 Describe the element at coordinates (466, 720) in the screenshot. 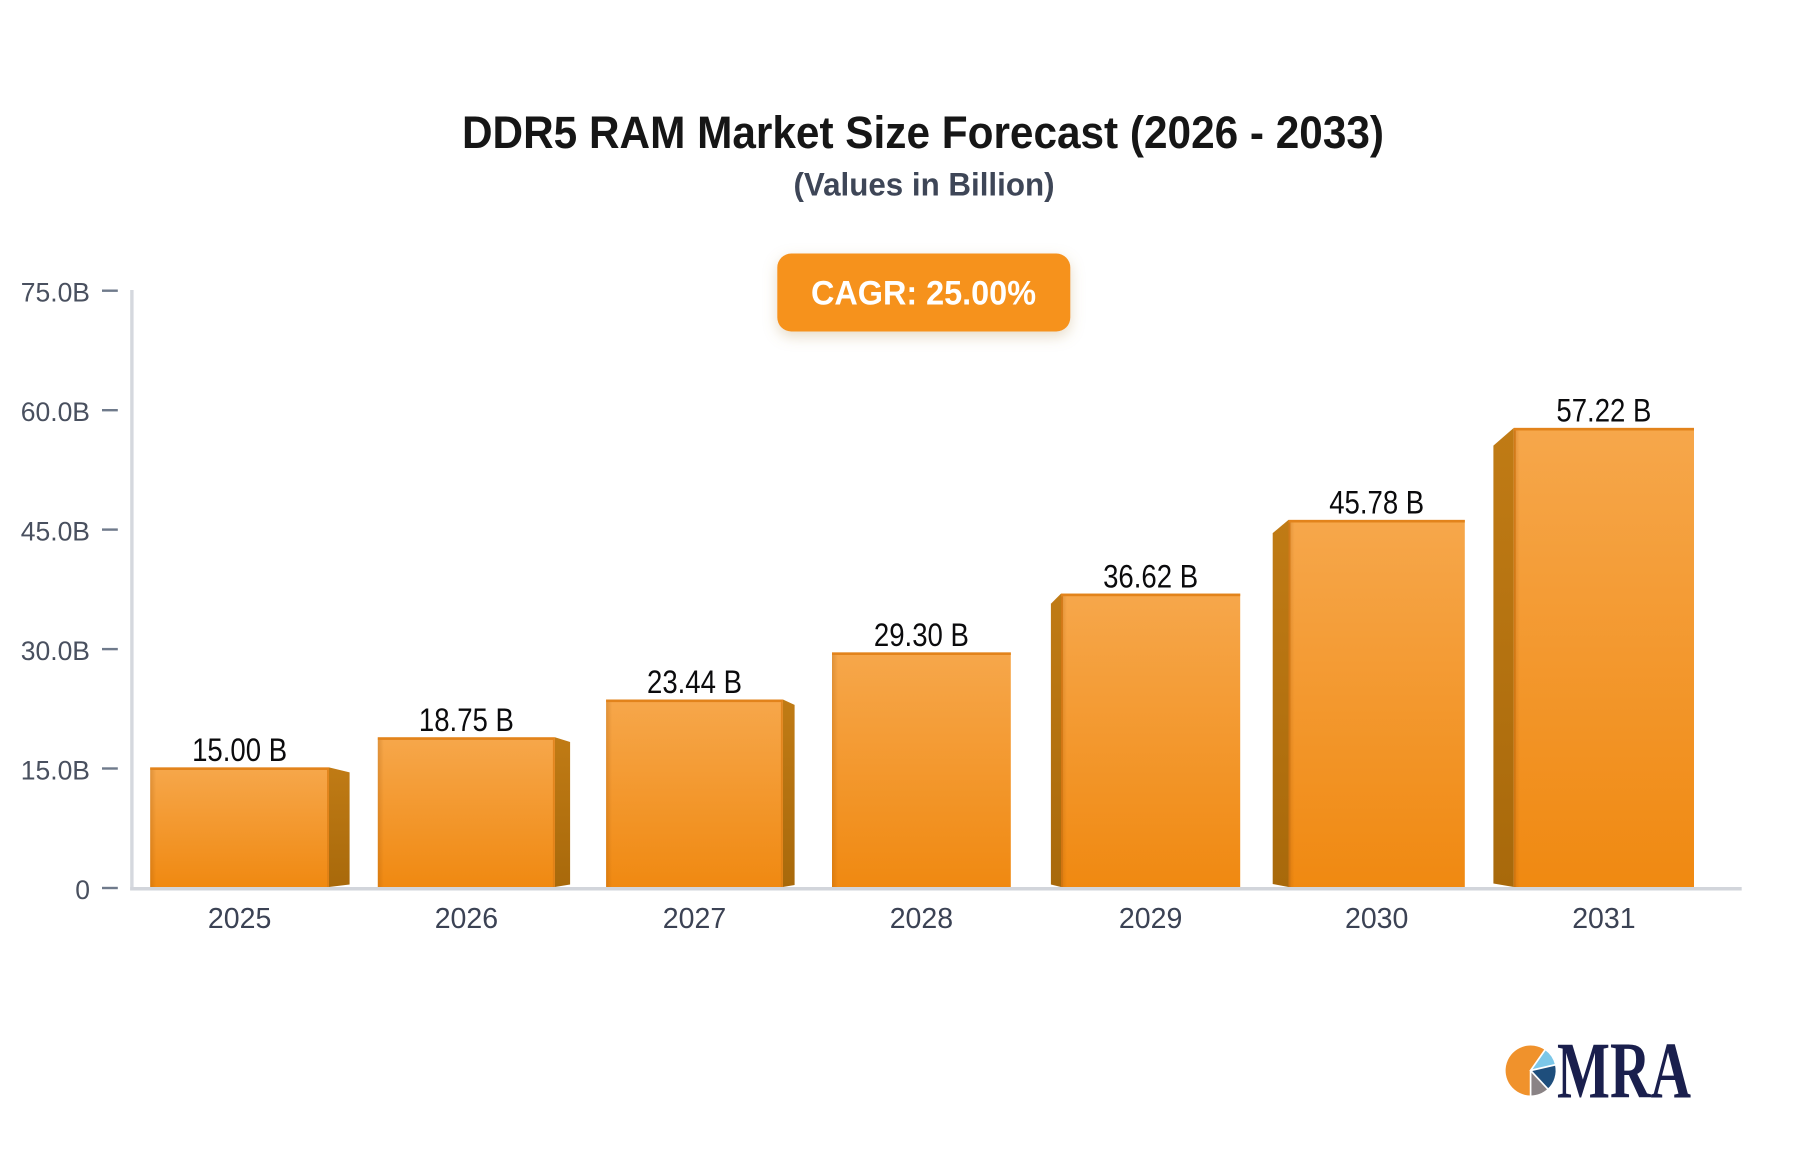

I see `svg-text: 18.75 B` at that location.